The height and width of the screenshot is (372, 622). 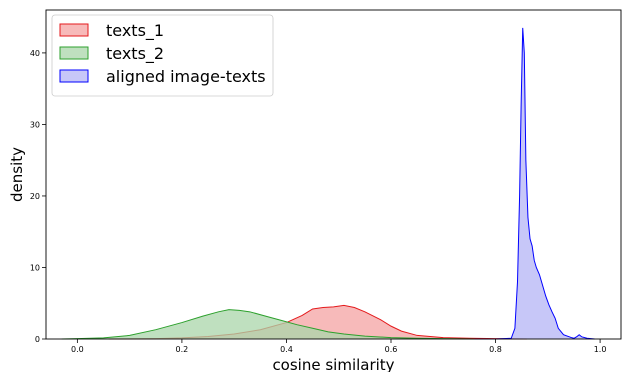 I want to click on legend-label: texts_1, so click(x=135, y=31).